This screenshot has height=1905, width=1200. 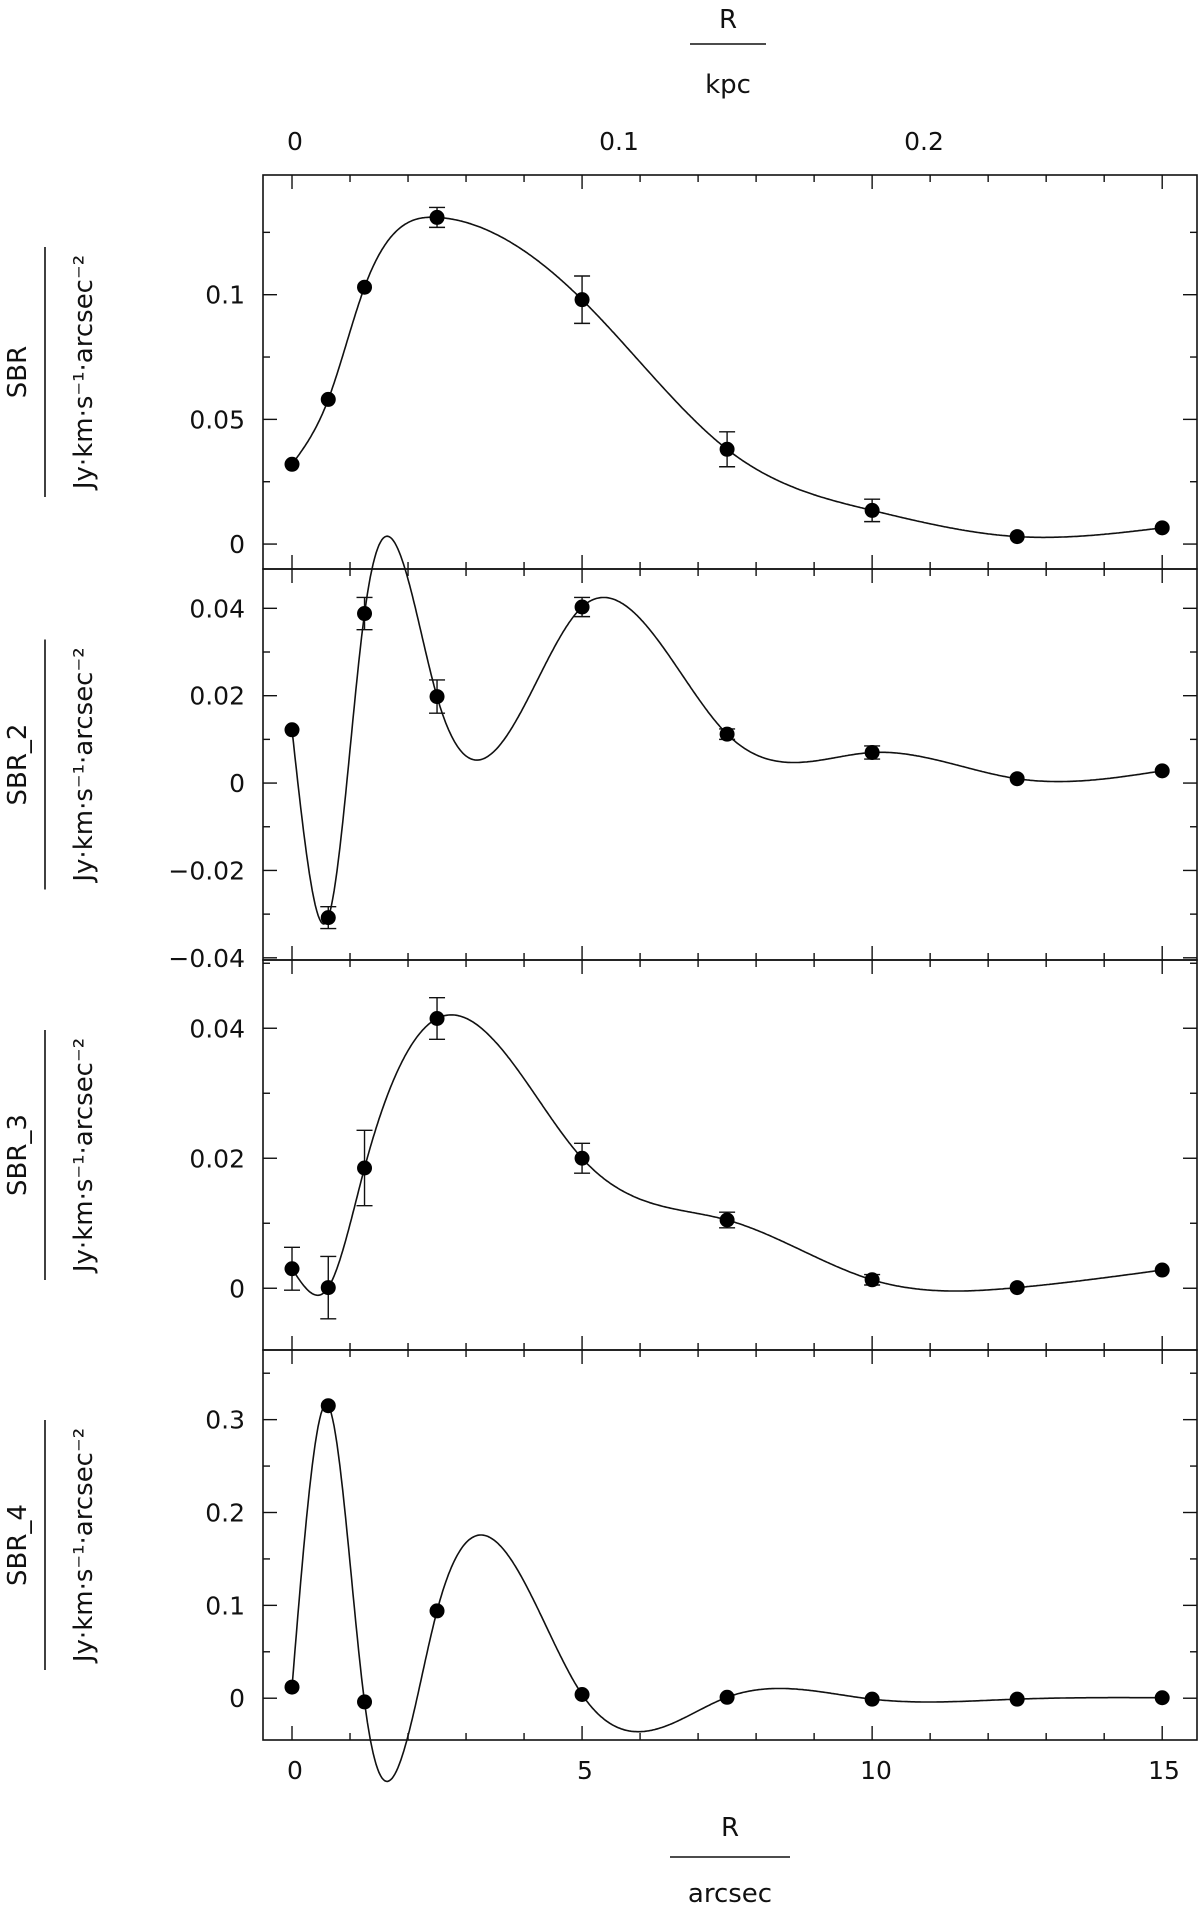 I want to click on y-axis-label: SBR Jy·km·s⁻¹·arcsec⁻², so click(x=51, y=372).